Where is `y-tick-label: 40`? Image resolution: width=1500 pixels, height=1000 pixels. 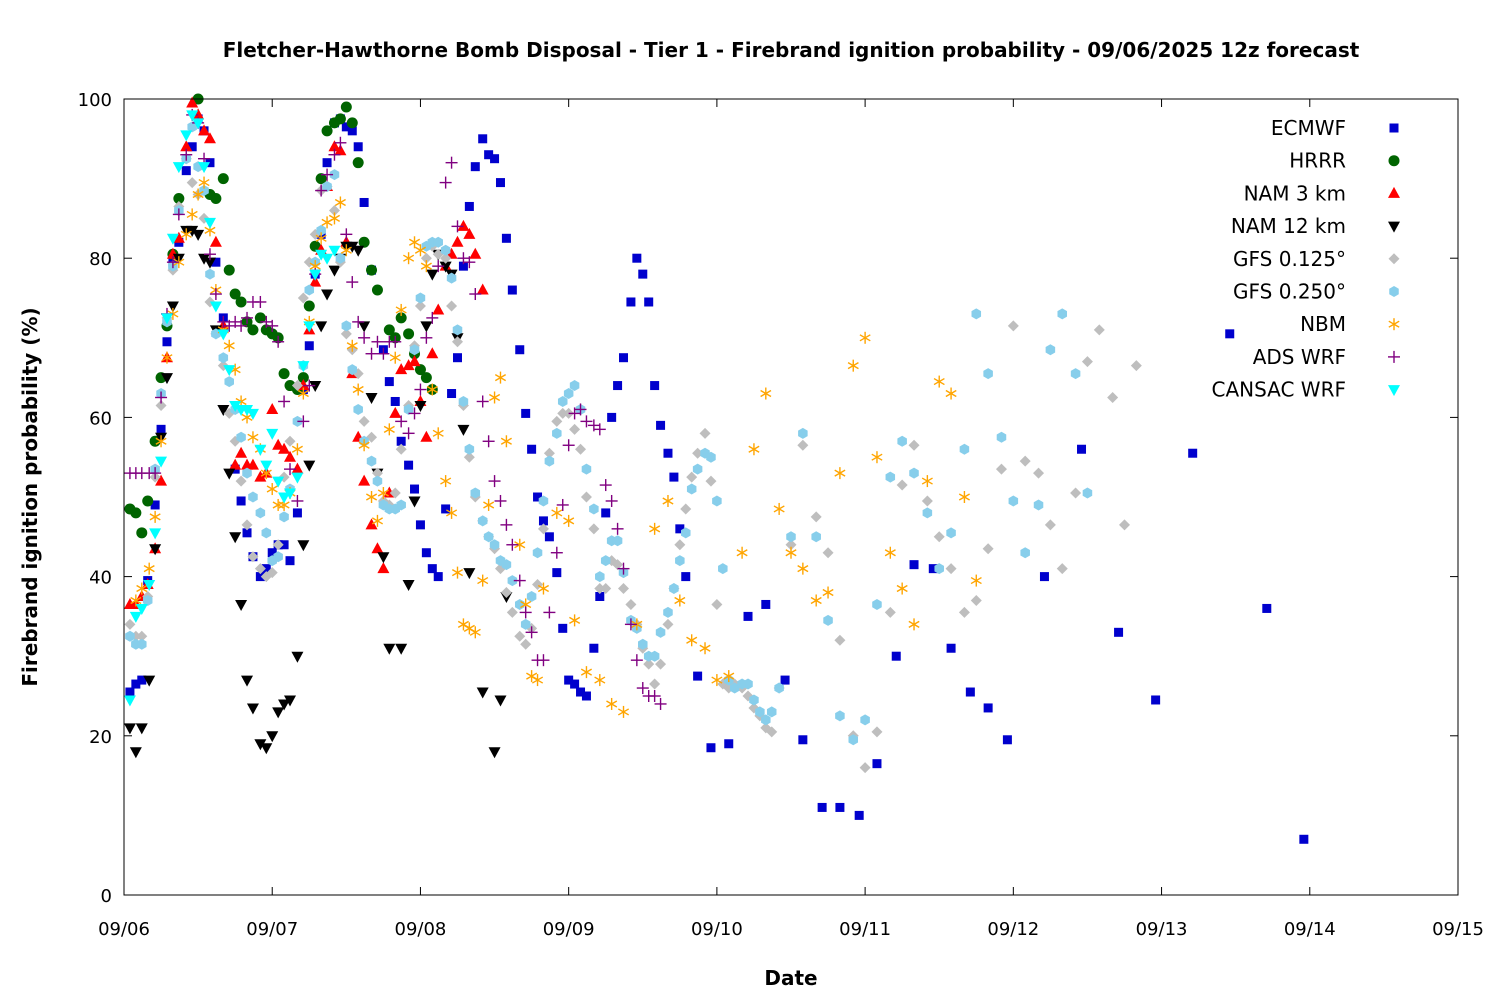 y-tick-label: 40 is located at coordinates (100, 578).